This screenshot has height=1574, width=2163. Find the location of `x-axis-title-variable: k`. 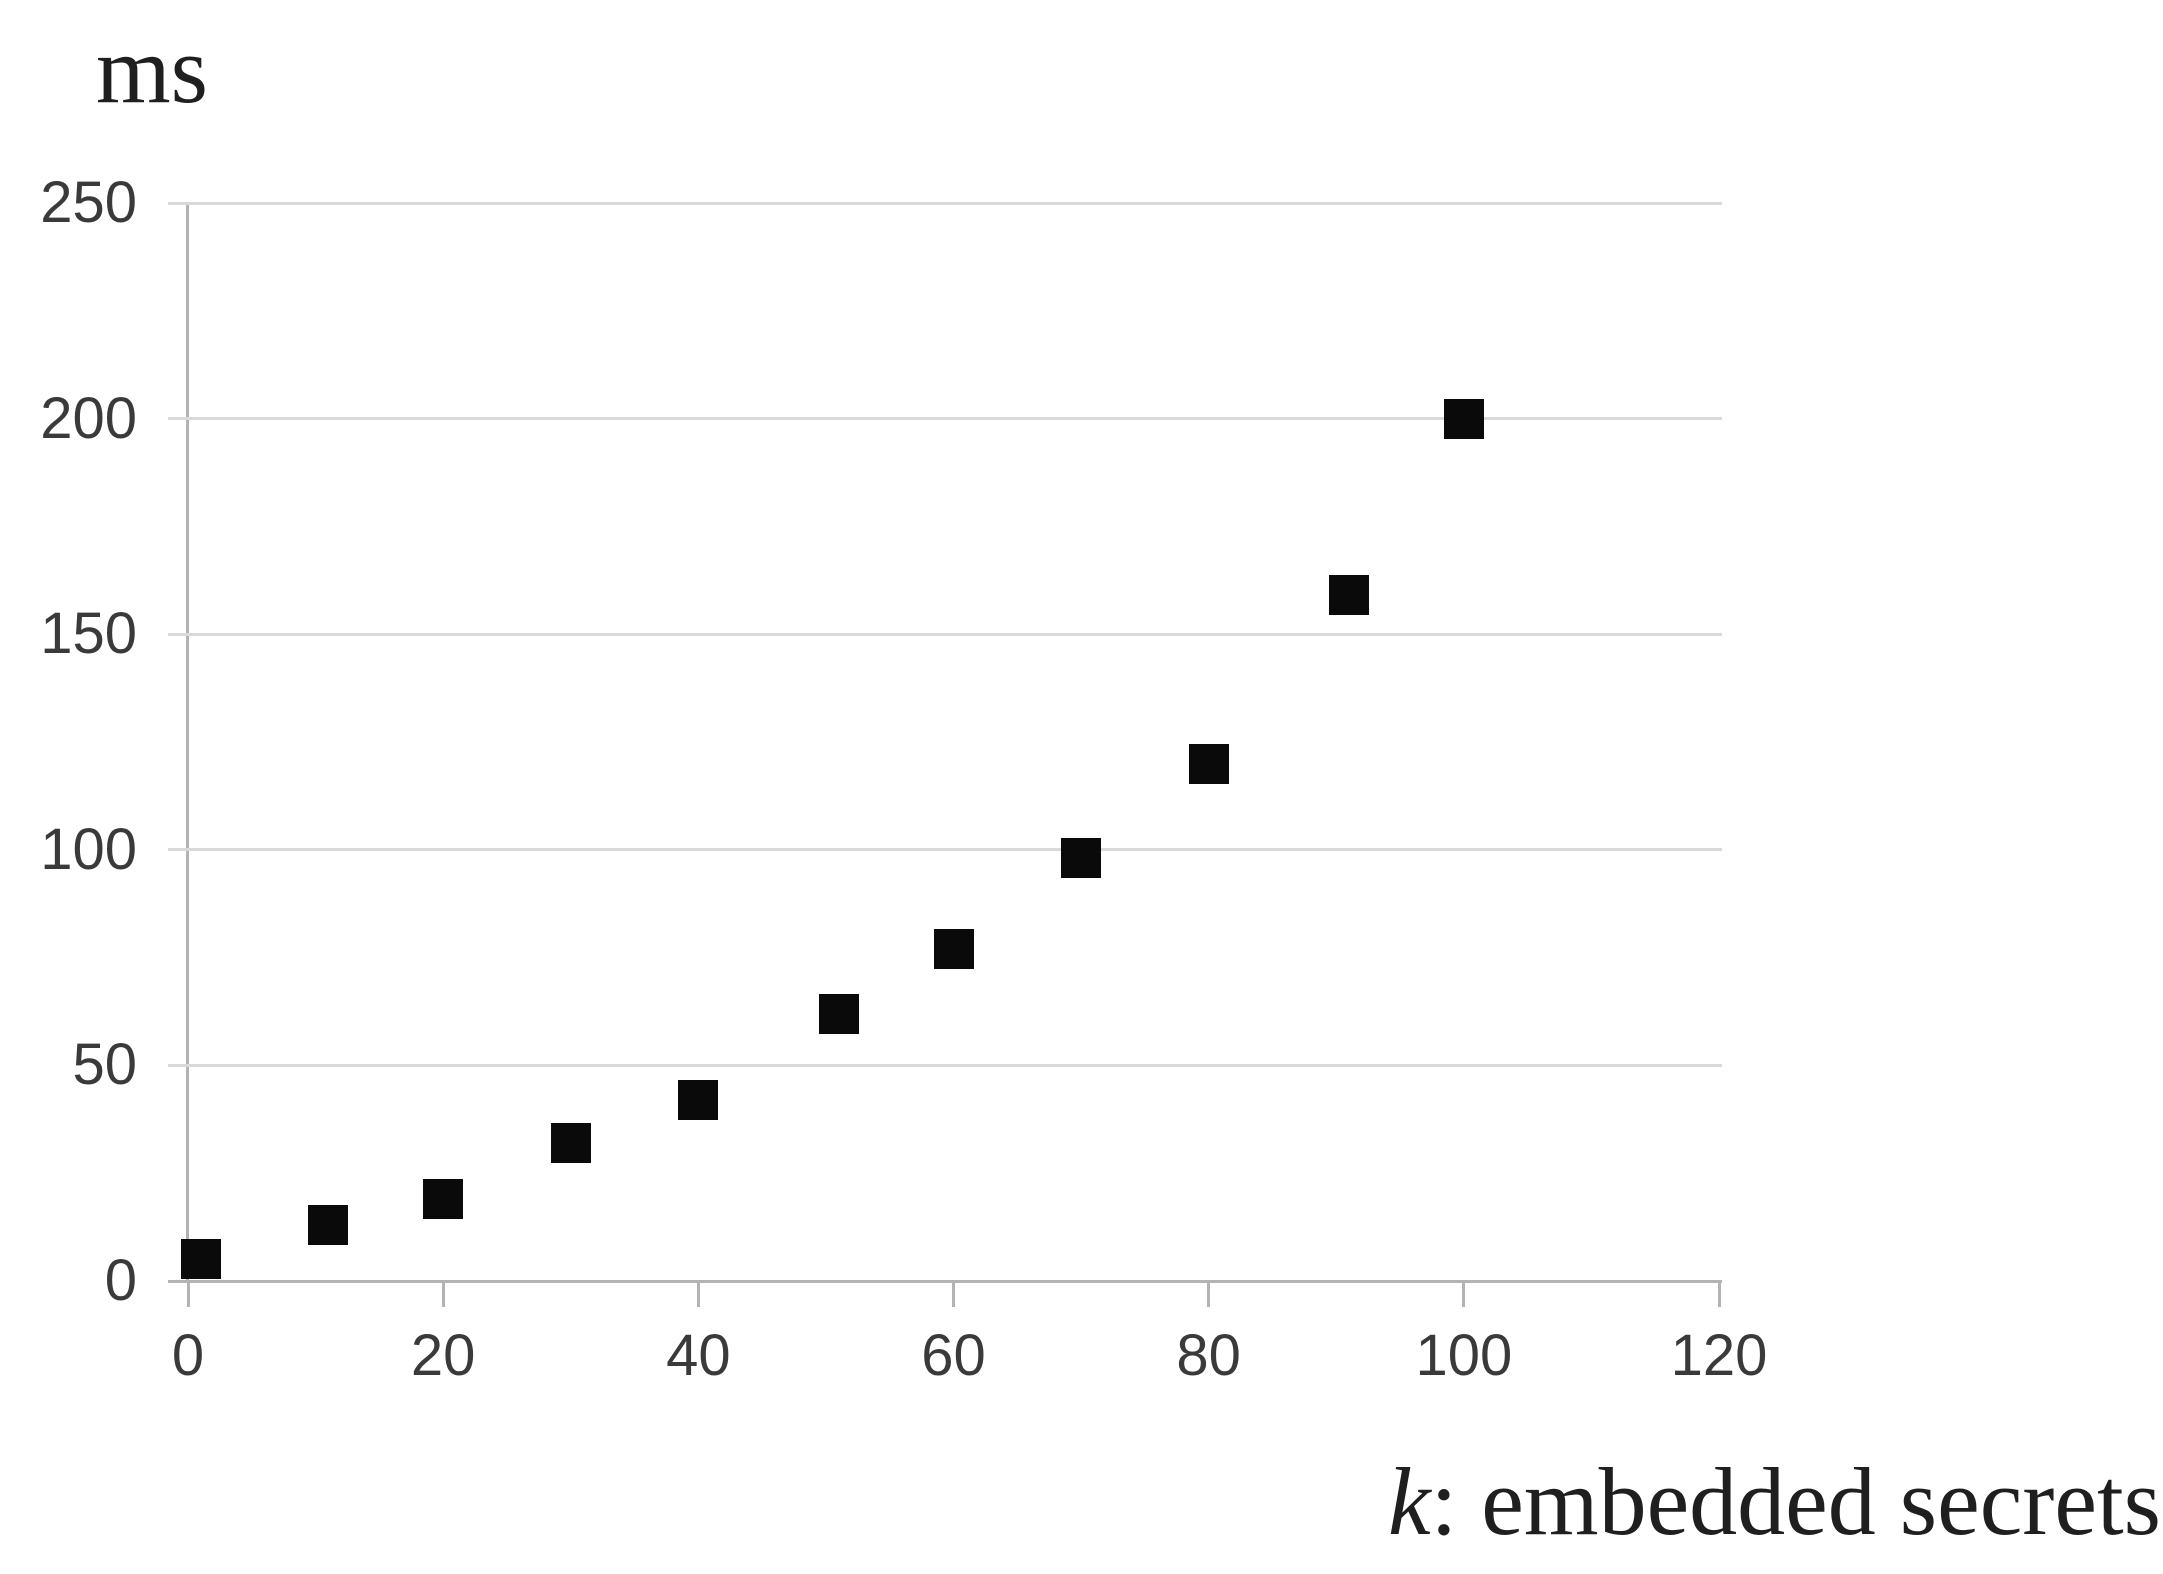

x-axis-title-variable: k is located at coordinates (1409, 1501).